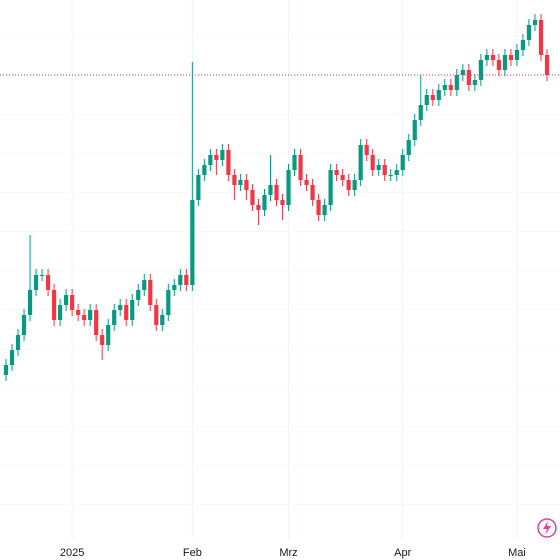 The image size is (560, 560). What do you see at coordinates (192, 553) in the screenshot?
I see `x-tick-label: Feb` at bounding box center [192, 553].